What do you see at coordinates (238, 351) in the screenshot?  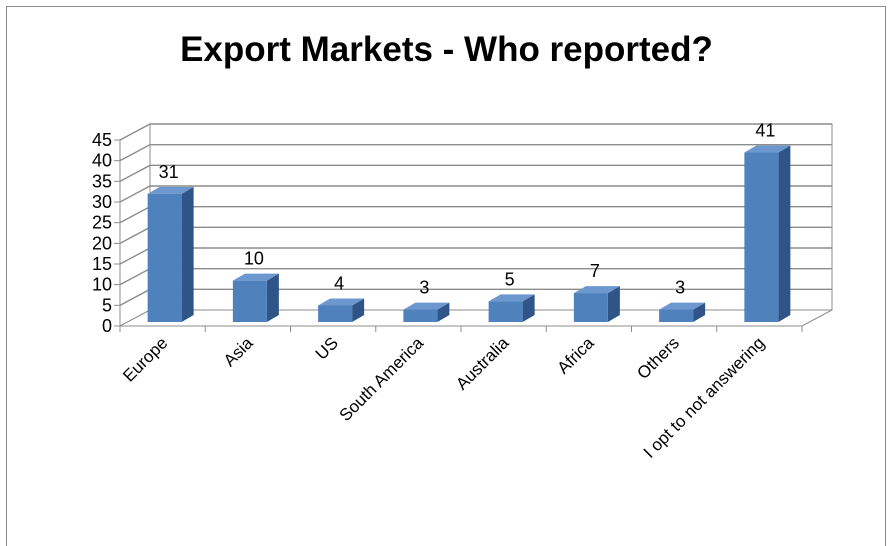 I see `x-tick-label: Asia` at bounding box center [238, 351].